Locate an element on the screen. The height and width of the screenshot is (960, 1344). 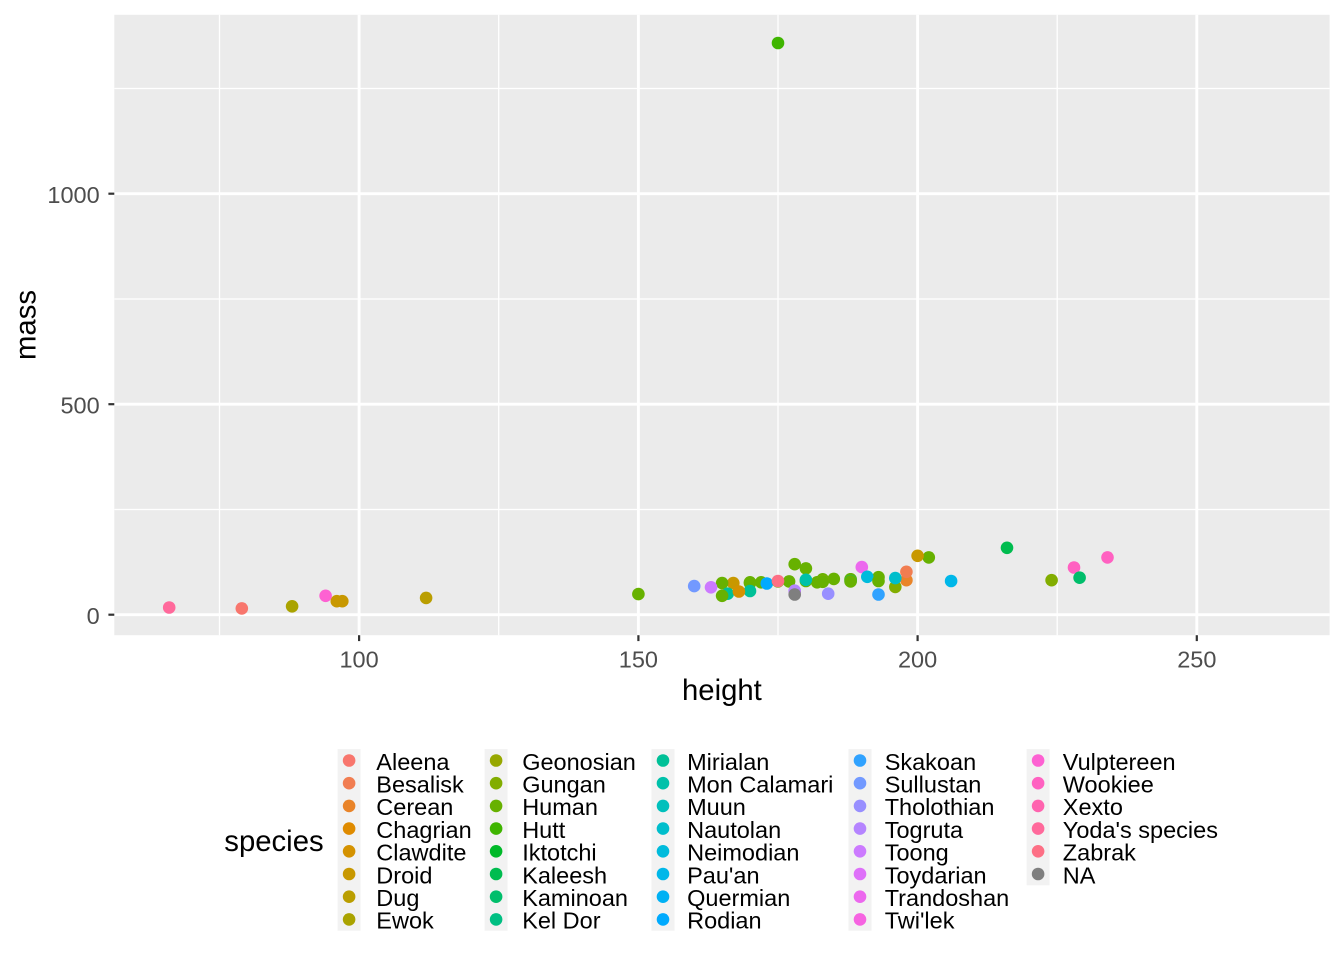
svg-text: Trandoshan is located at coordinates (947, 898).